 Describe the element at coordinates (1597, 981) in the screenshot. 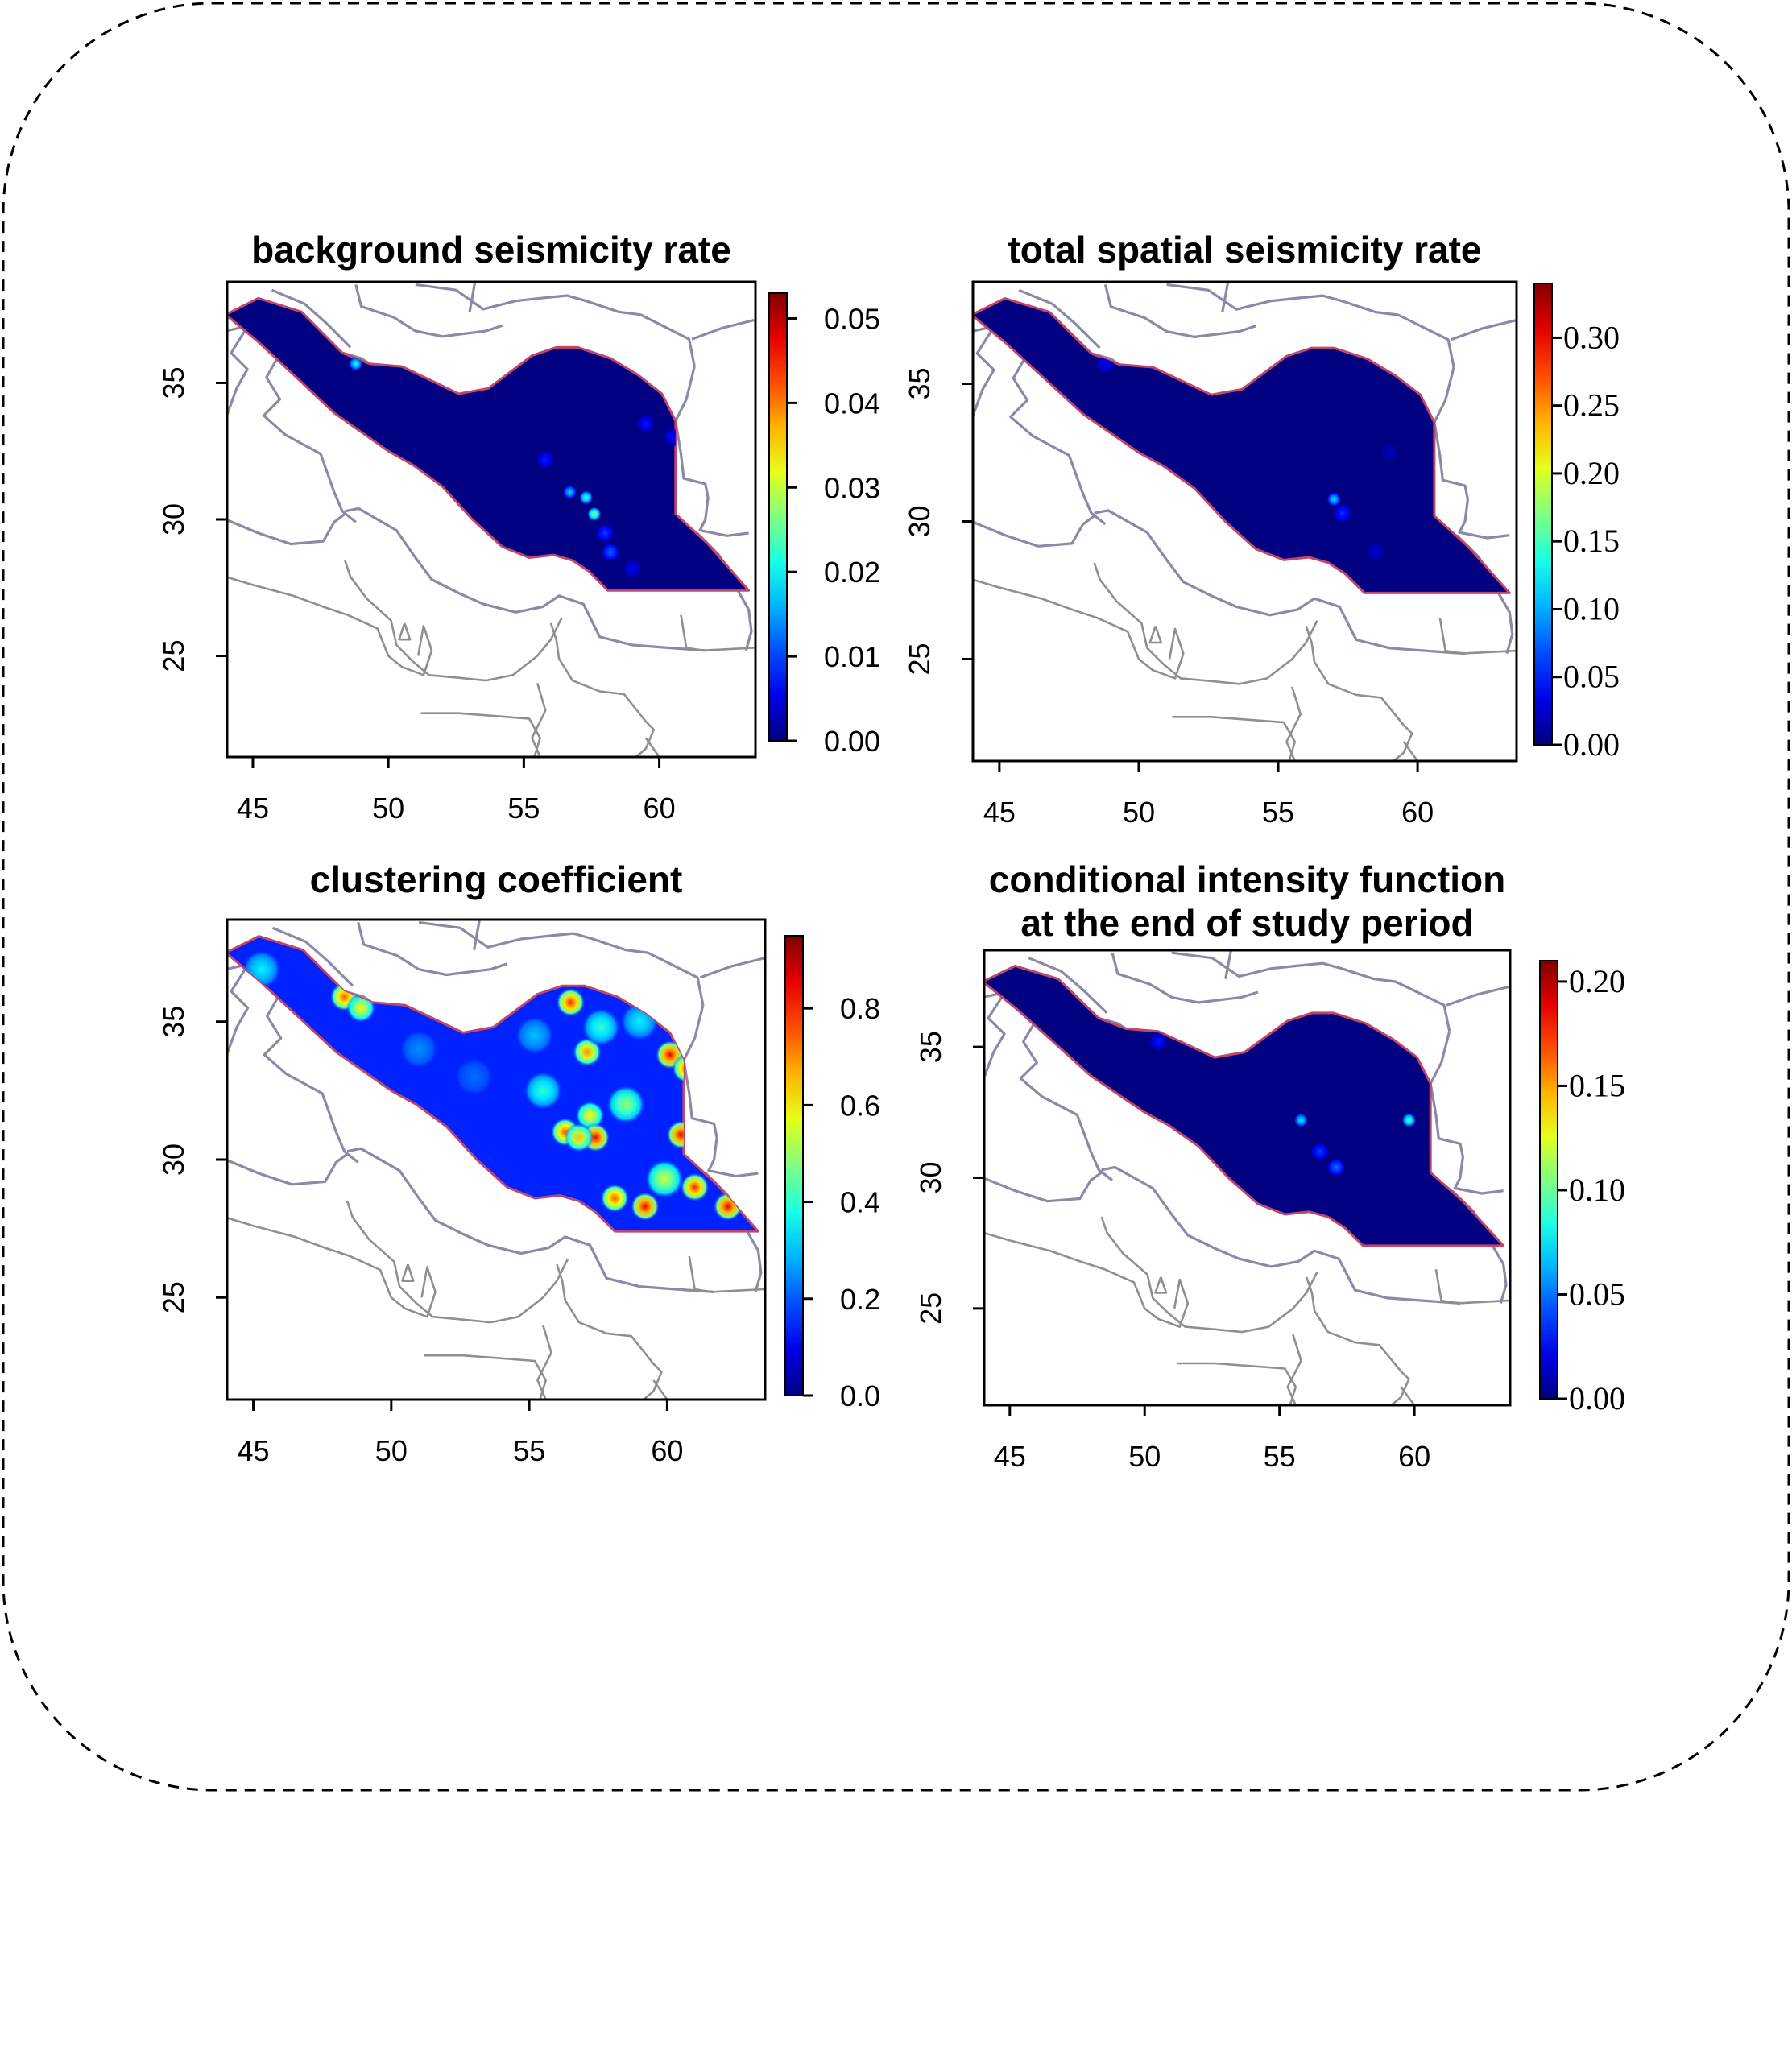

I see `colorbar-tick-label: 0.20` at that location.